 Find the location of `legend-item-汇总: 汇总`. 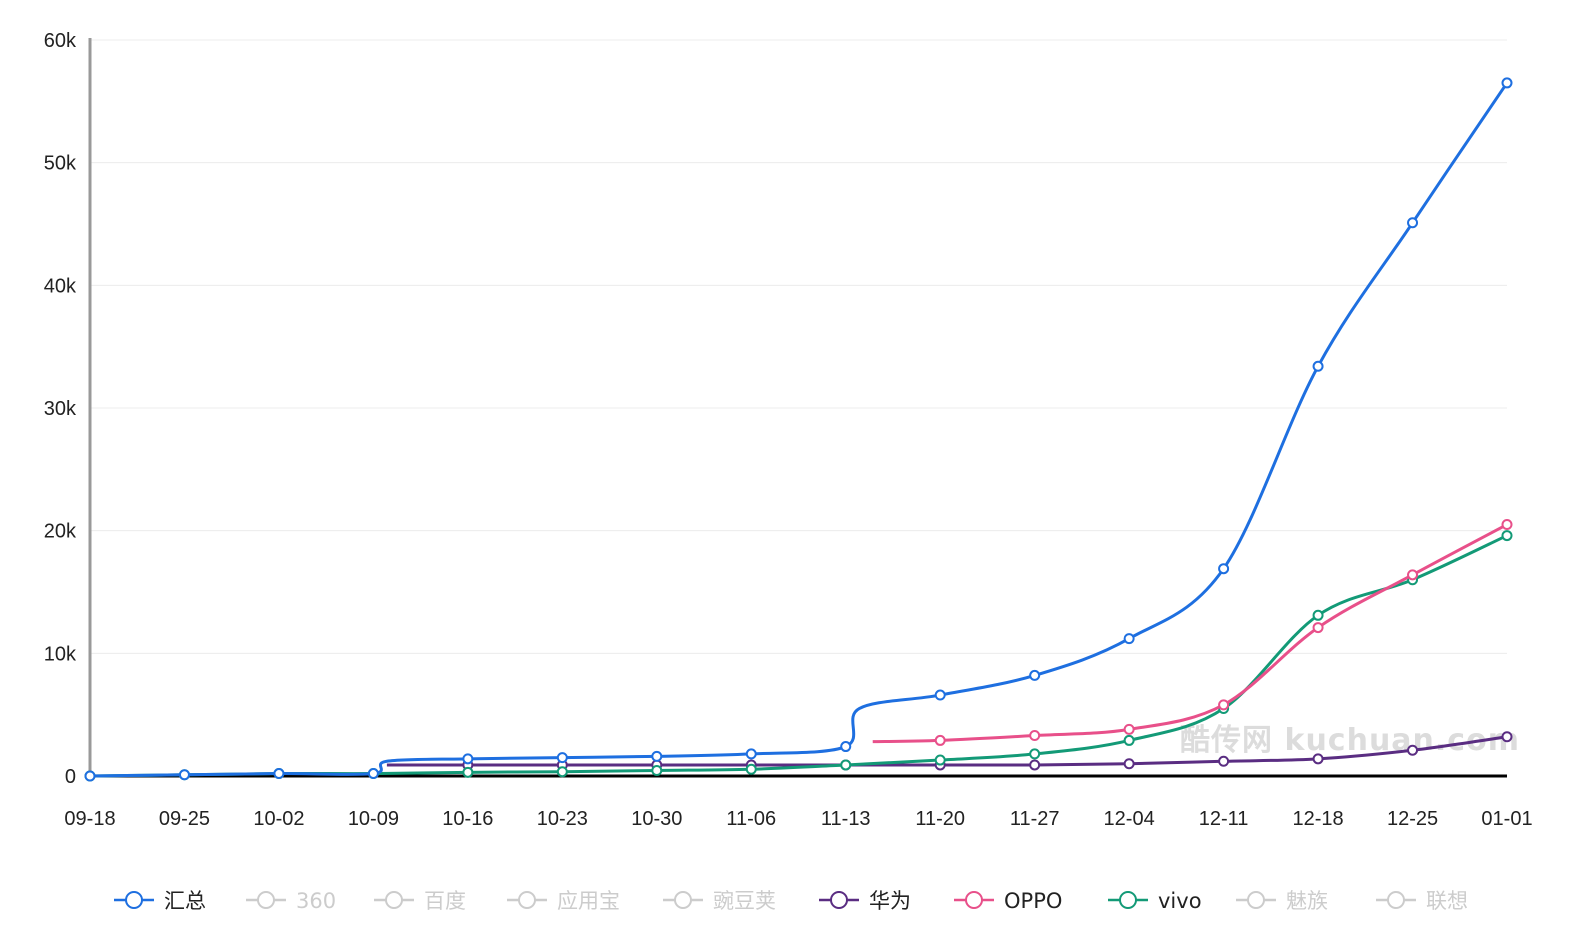

legend-item-汇总: 汇总 is located at coordinates (160, 901).